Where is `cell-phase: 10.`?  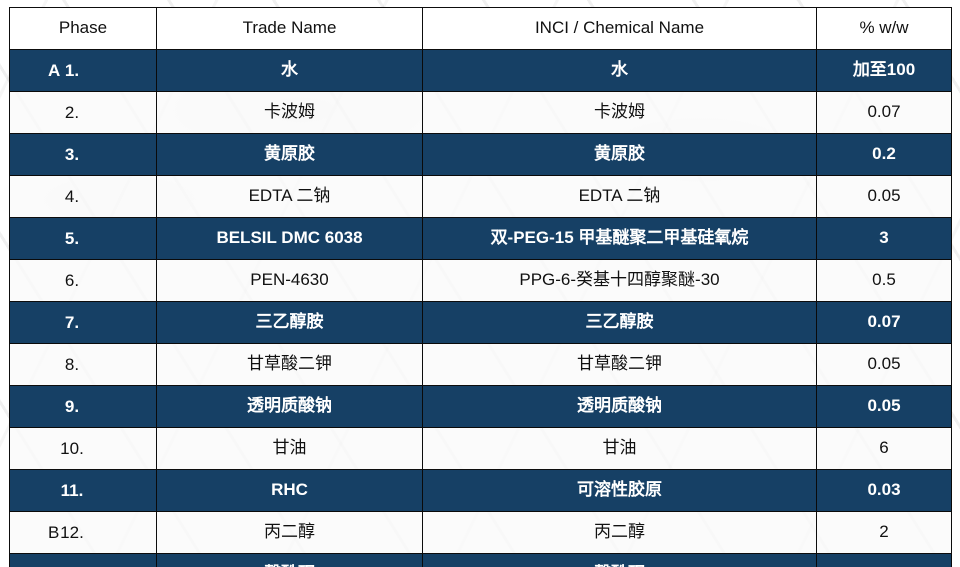 cell-phase: 10. is located at coordinates (83, 448).